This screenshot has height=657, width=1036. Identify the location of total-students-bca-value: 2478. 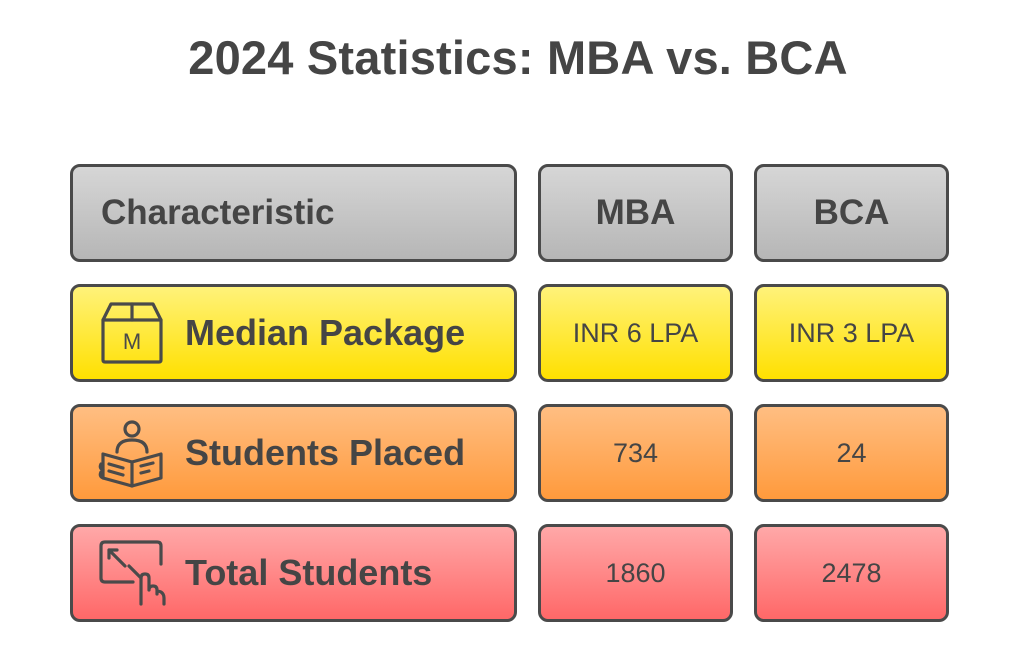
(851, 572).